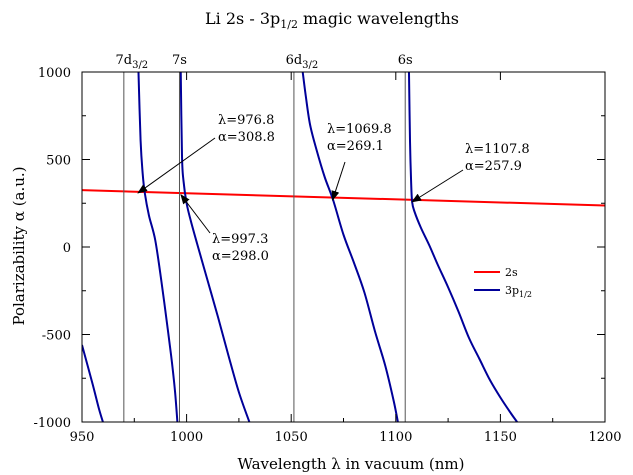  What do you see at coordinates (52, 423) in the screenshot?
I see `y-tick-label: -1000` at bounding box center [52, 423].